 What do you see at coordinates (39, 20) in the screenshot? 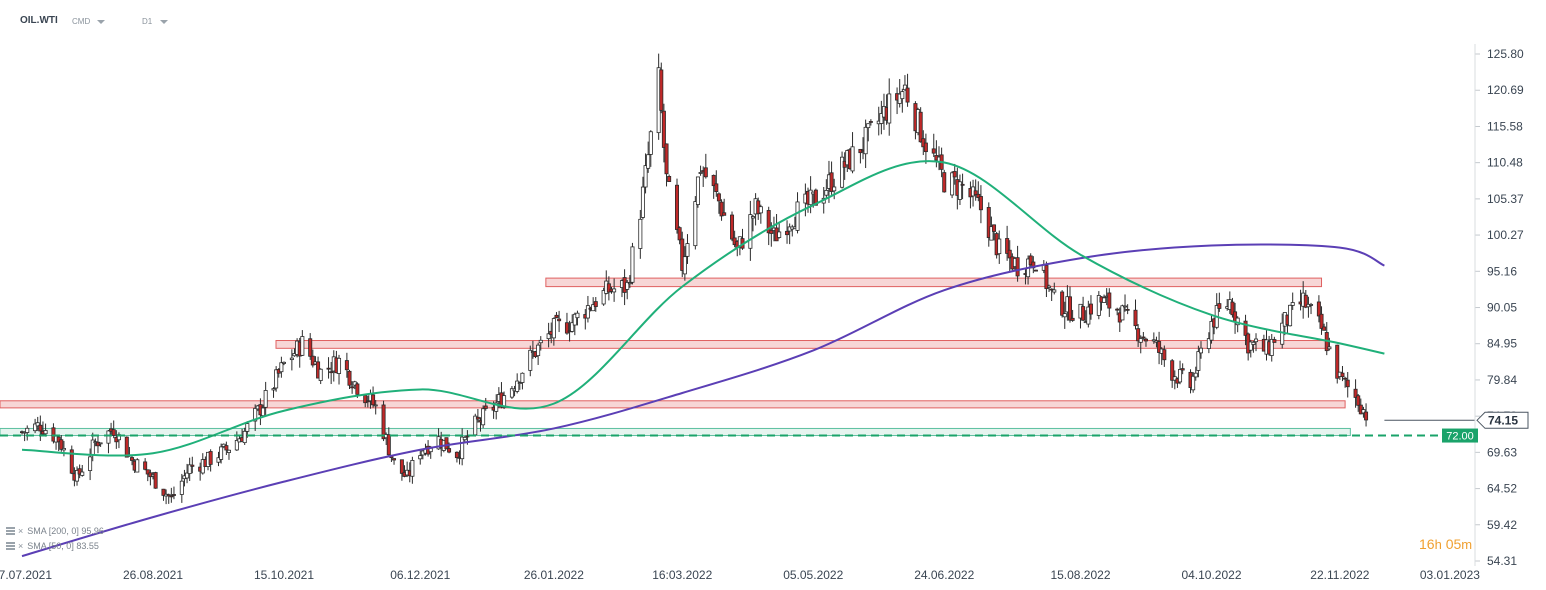
I see `symbol-label: OIL.WTI` at bounding box center [39, 20].